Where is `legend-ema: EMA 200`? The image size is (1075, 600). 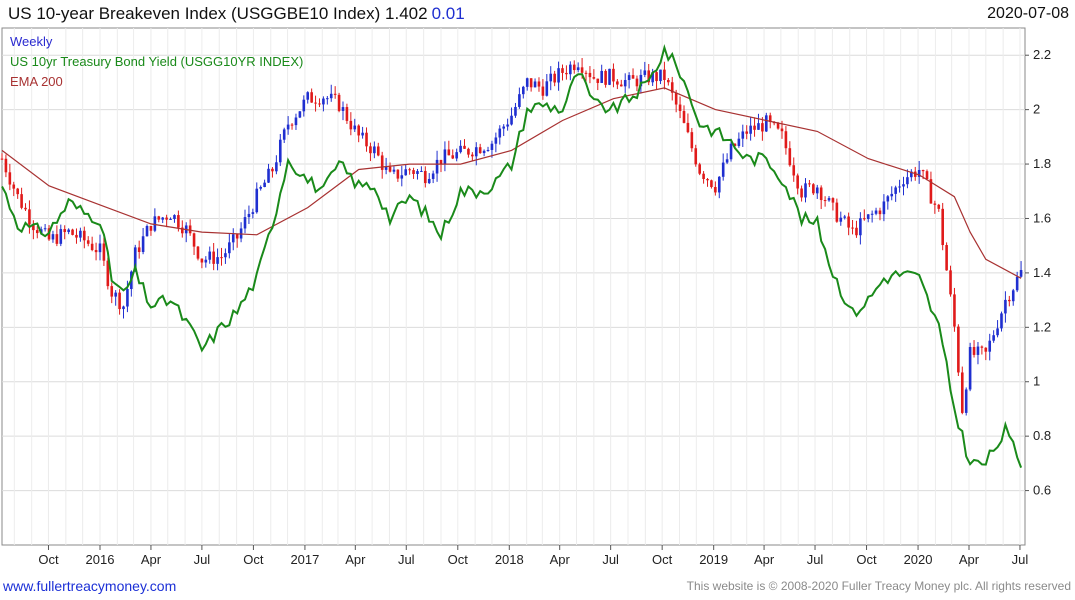 legend-ema: EMA 200 is located at coordinates (36, 81).